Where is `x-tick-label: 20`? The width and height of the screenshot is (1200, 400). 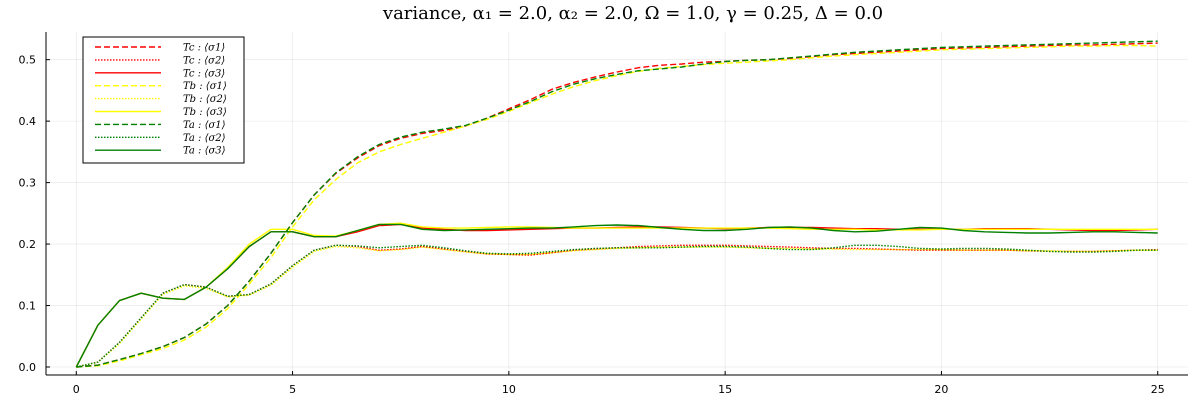 x-tick-label: 20 is located at coordinates (941, 389).